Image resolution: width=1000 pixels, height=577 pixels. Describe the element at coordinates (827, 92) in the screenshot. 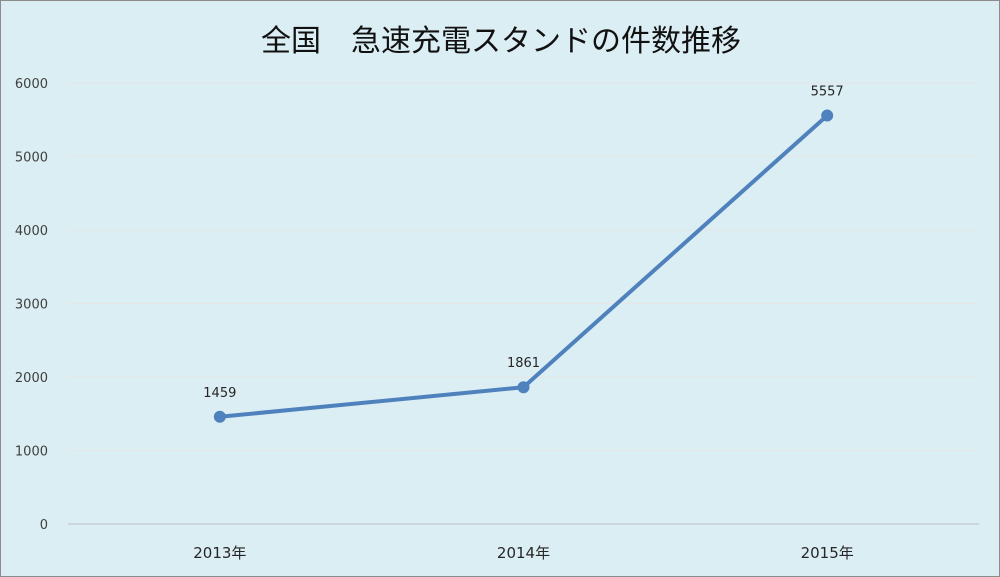

I see `data-label: 5557` at that location.